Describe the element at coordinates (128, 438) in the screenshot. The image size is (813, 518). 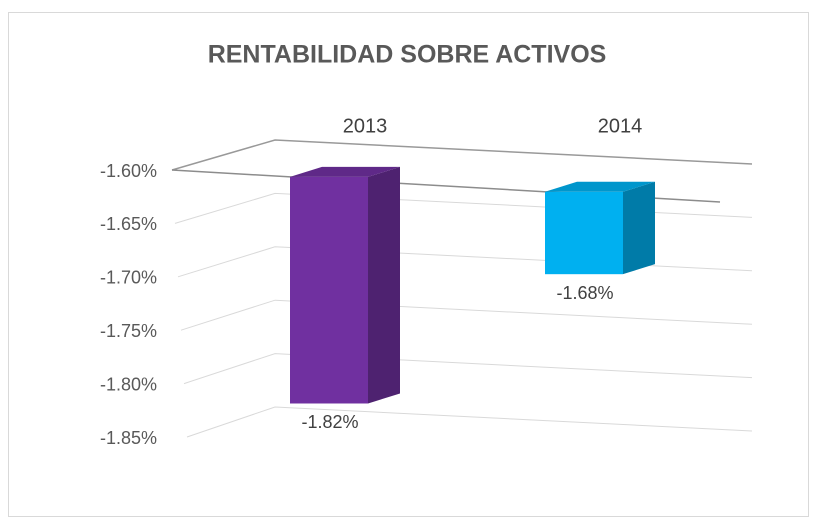
I see `y-tick-label: -1.85%` at that location.